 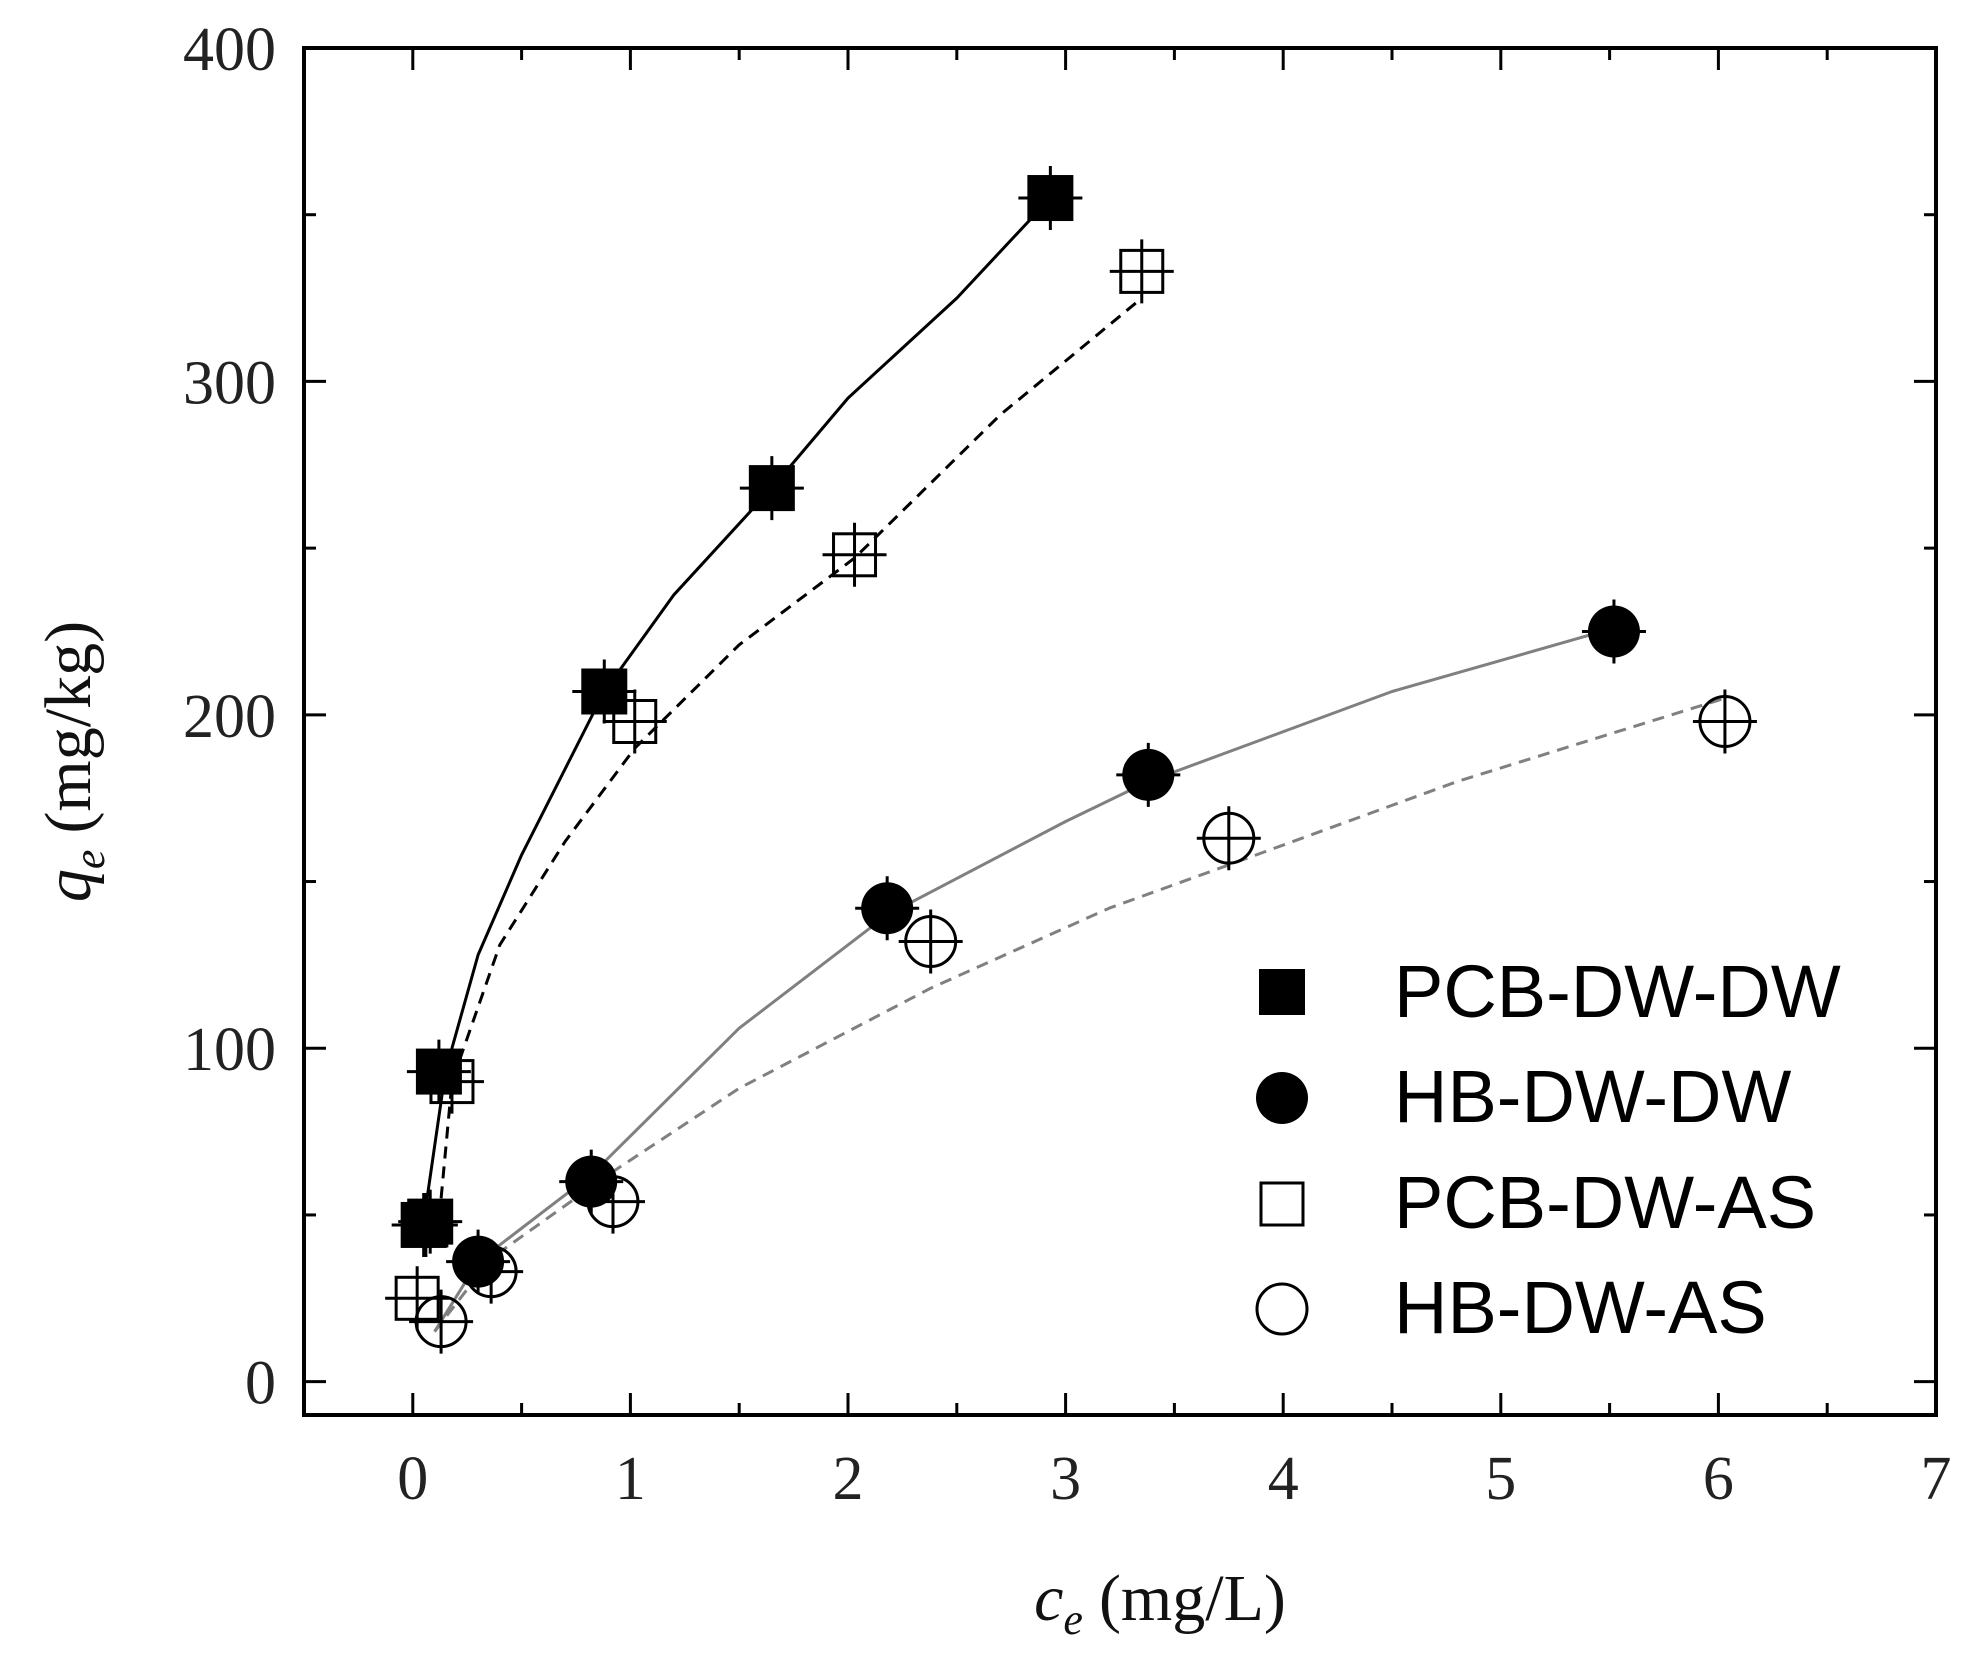 I want to click on legend-item-pcb-dw-as: PCB-DW-AS, so click(x=1537, y=1202).